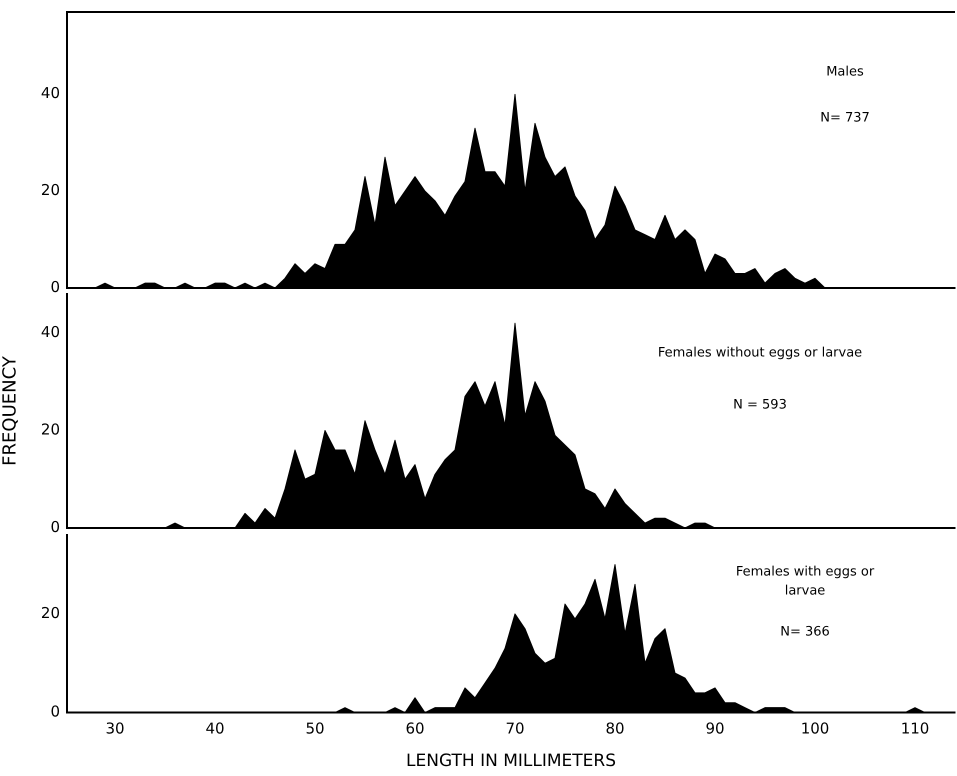 Image resolution: width=957 pixels, height=776 pixels. What do you see at coordinates (511, 761) in the screenshot?
I see `x-axis-title: LENGTH IN MILLIMETERS` at bounding box center [511, 761].